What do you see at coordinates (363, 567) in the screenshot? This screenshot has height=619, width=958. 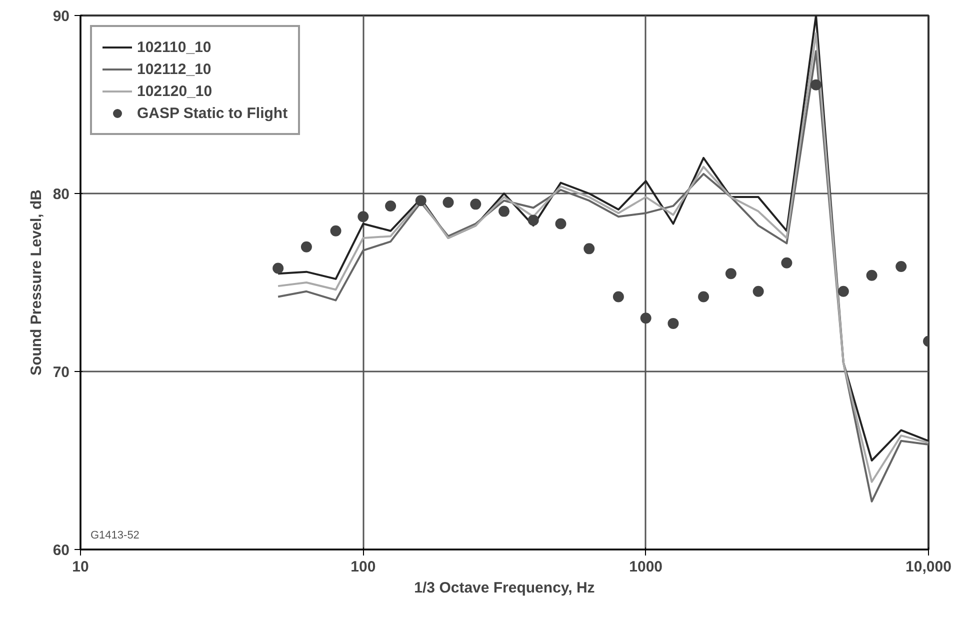 I see `x-tick-label: 100` at bounding box center [363, 567].